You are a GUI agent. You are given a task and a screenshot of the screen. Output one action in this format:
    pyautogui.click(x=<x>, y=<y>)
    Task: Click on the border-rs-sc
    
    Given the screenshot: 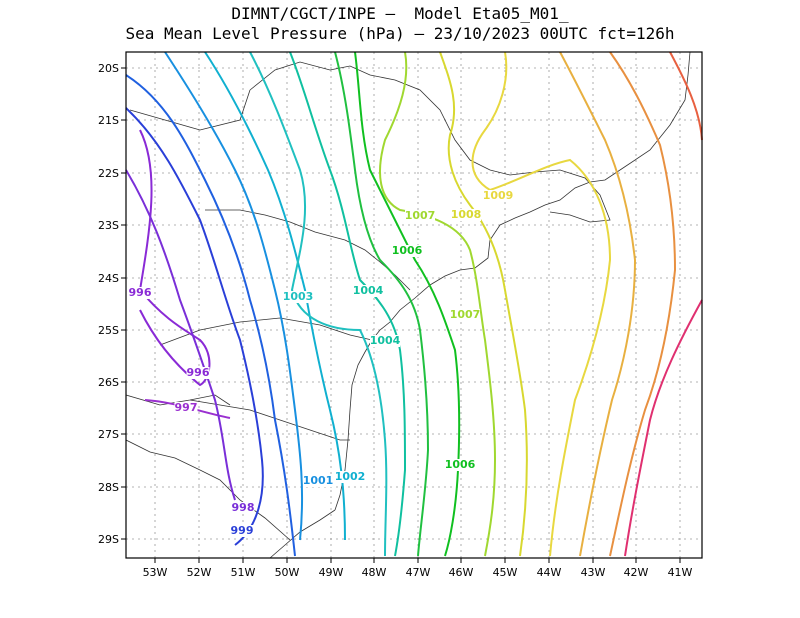 What is the action you would take?
    pyautogui.click(x=269, y=420)
    